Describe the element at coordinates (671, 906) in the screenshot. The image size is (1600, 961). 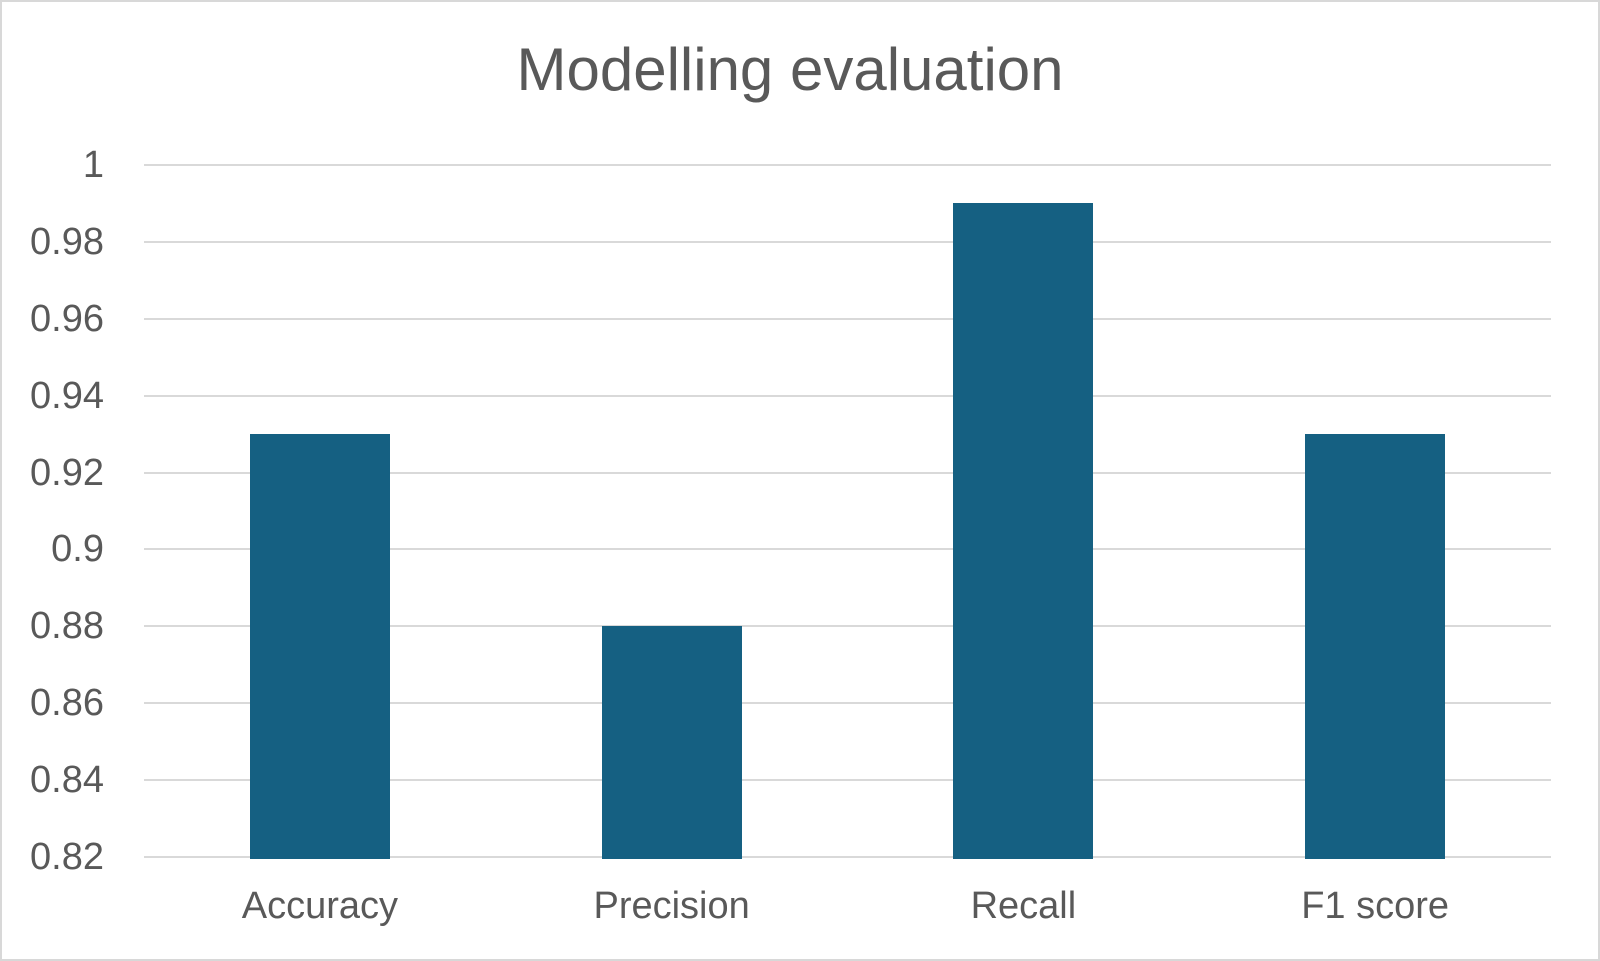
I see `x-category-label: Precision` at that location.